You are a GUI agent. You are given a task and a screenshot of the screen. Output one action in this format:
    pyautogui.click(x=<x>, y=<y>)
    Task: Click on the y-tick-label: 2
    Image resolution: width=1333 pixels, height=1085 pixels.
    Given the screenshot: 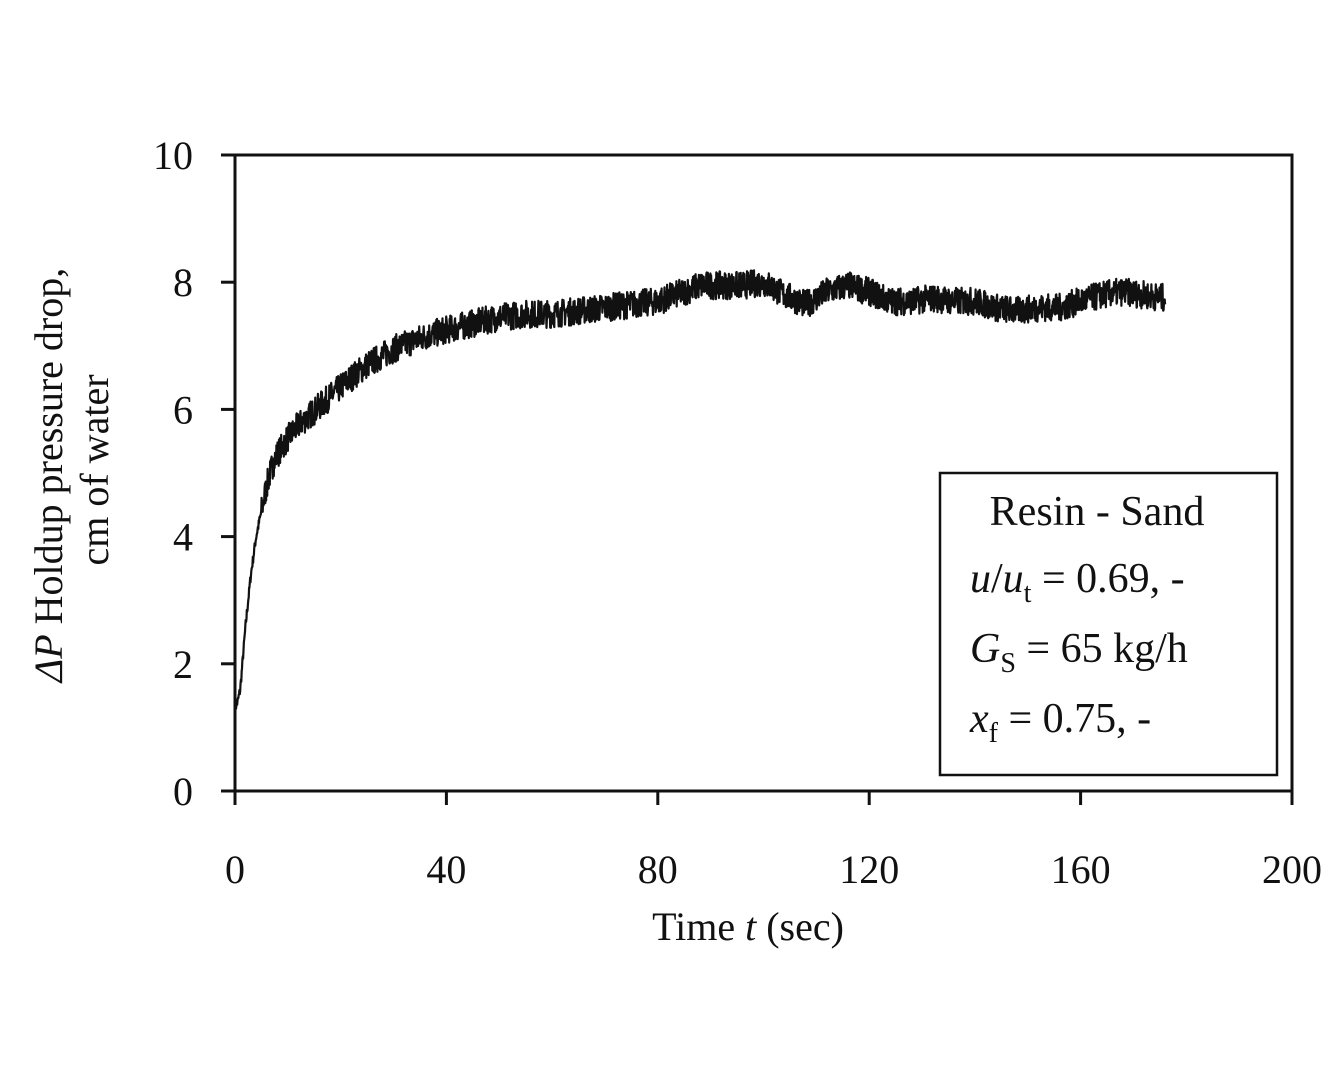 What is the action you would take?
    pyautogui.click(x=183, y=664)
    